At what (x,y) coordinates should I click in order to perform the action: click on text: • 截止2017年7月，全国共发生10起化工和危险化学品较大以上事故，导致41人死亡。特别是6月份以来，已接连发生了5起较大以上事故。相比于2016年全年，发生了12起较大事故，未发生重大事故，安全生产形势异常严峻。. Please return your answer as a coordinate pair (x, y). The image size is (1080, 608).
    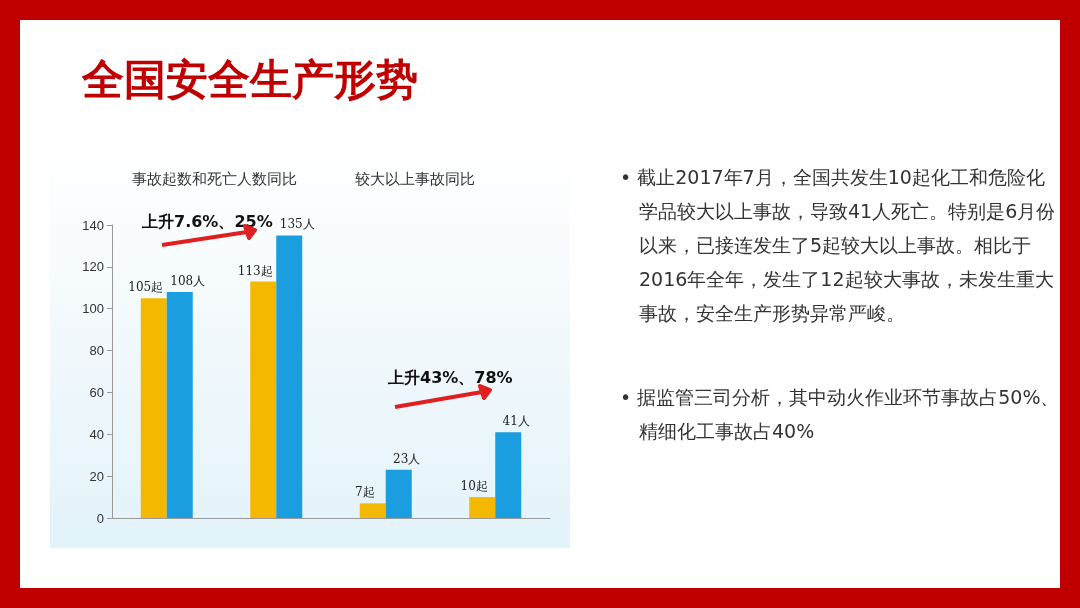
    Looking at the image, I should click on (838, 245).